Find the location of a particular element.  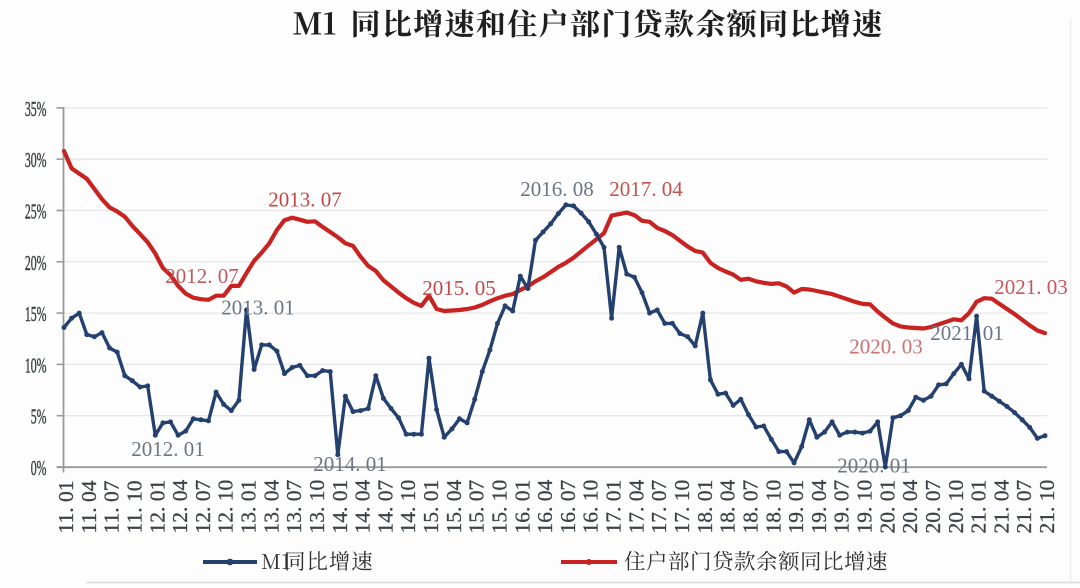

svg-text: 19. 10 is located at coordinates (865, 507).